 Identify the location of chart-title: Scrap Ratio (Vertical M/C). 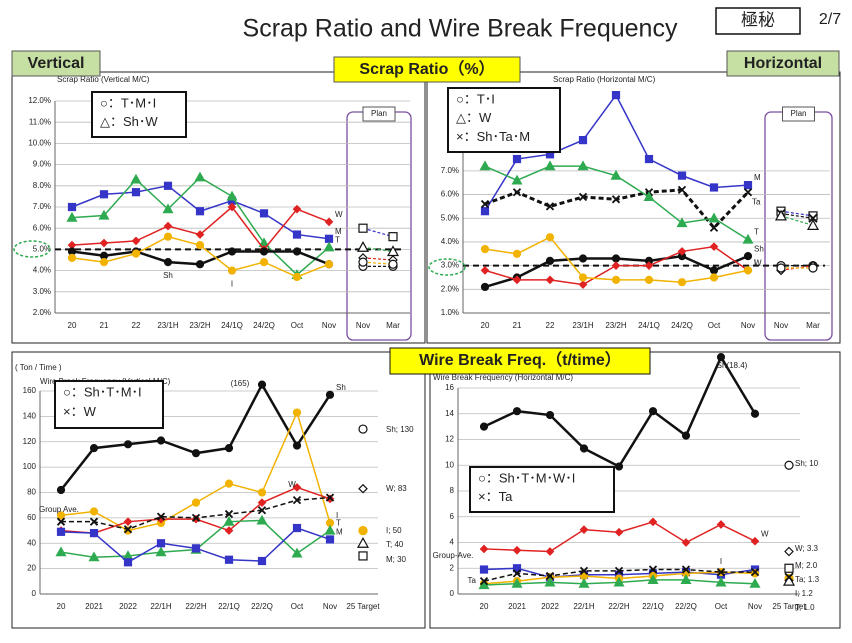
(103, 79).